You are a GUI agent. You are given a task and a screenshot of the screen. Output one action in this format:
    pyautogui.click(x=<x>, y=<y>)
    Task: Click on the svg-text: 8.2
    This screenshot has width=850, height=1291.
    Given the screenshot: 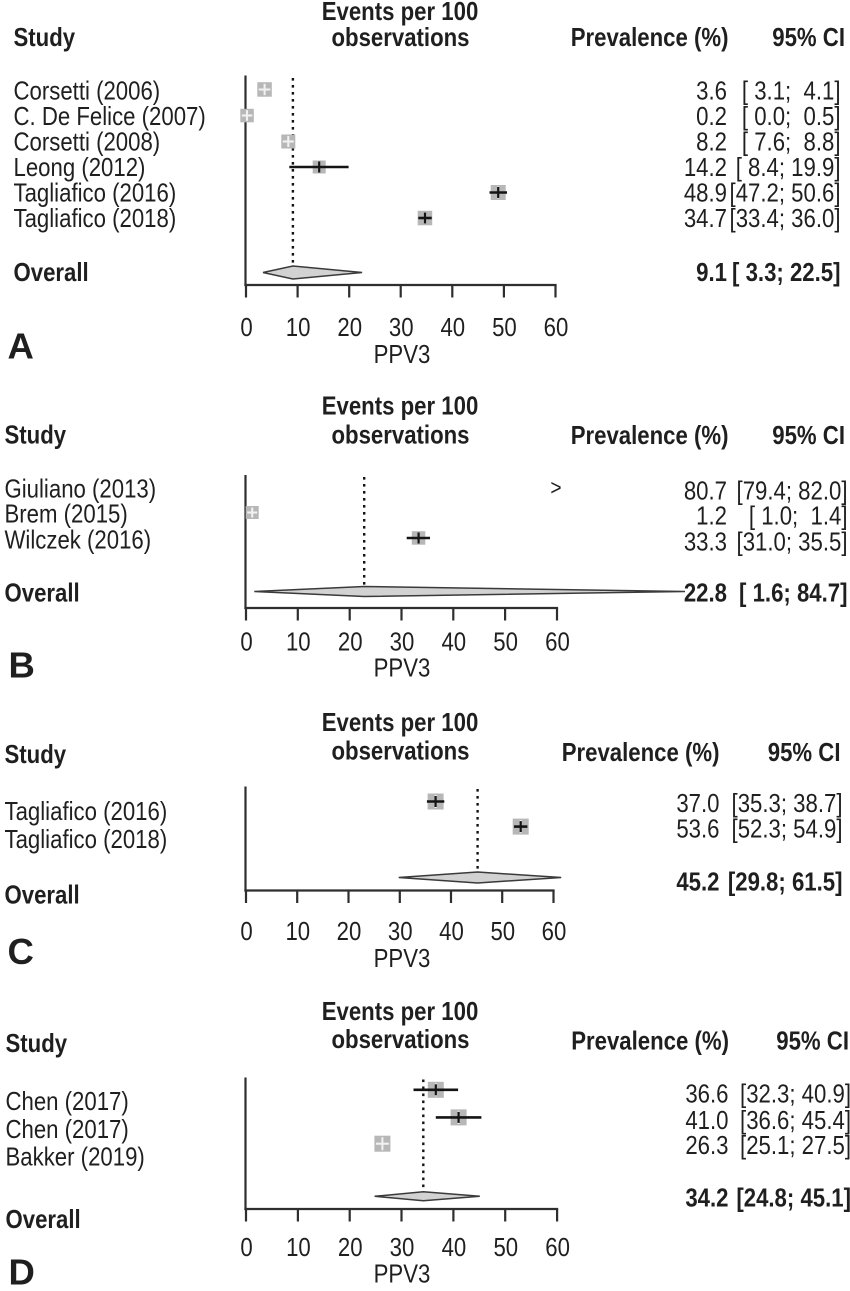 What is the action you would take?
    pyautogui.click(x=711, y=142)
    